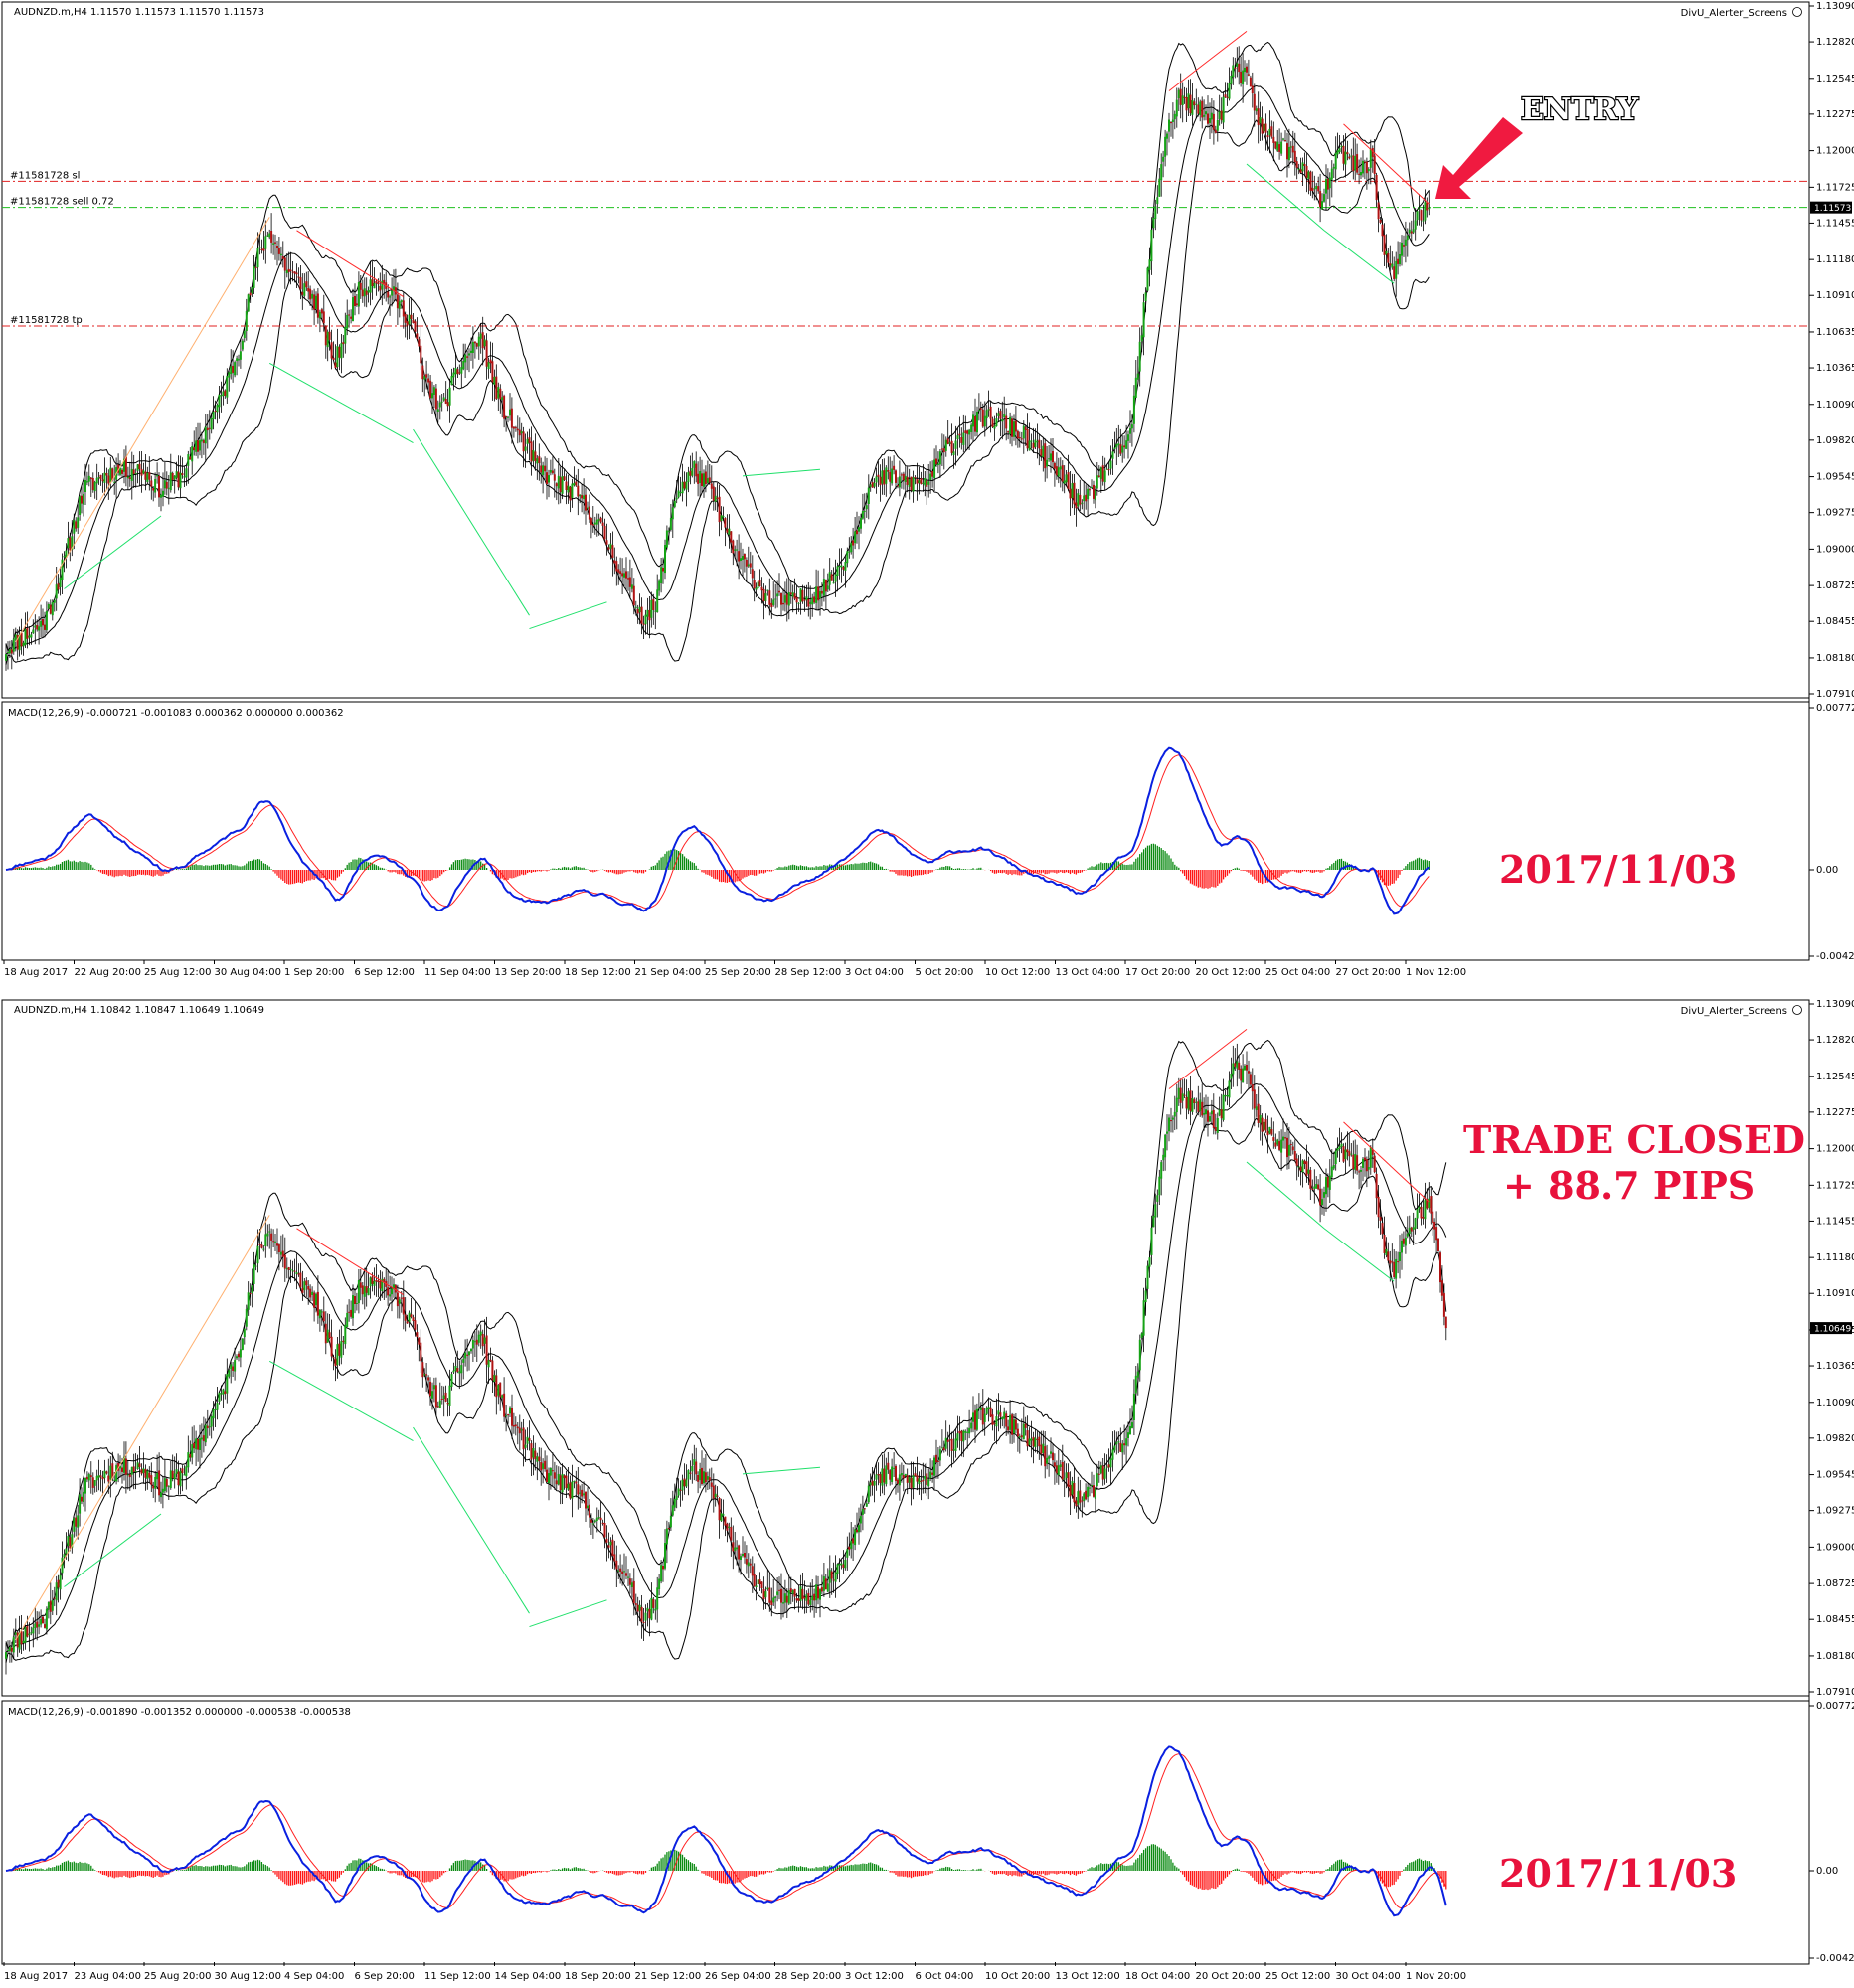  What do you see at coordinates (314, 972) in the screenshot?
I see `time-tick-label: 1 Sep 20:00` at bounding box center [314, 972].